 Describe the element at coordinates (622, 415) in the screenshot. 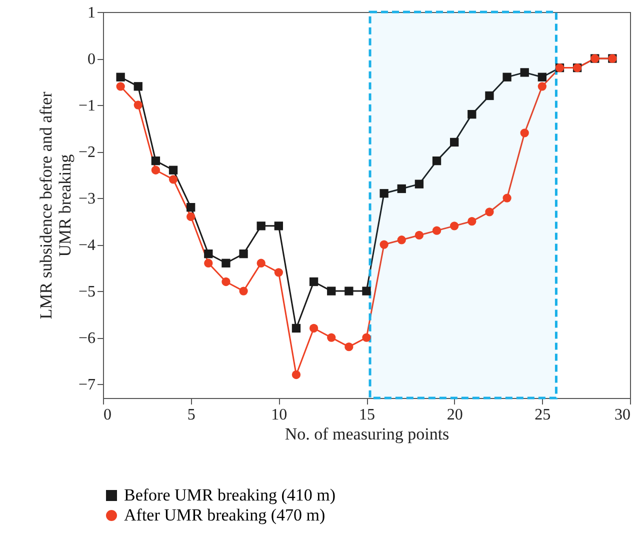

I see `x-tick-label: 30` at that location.